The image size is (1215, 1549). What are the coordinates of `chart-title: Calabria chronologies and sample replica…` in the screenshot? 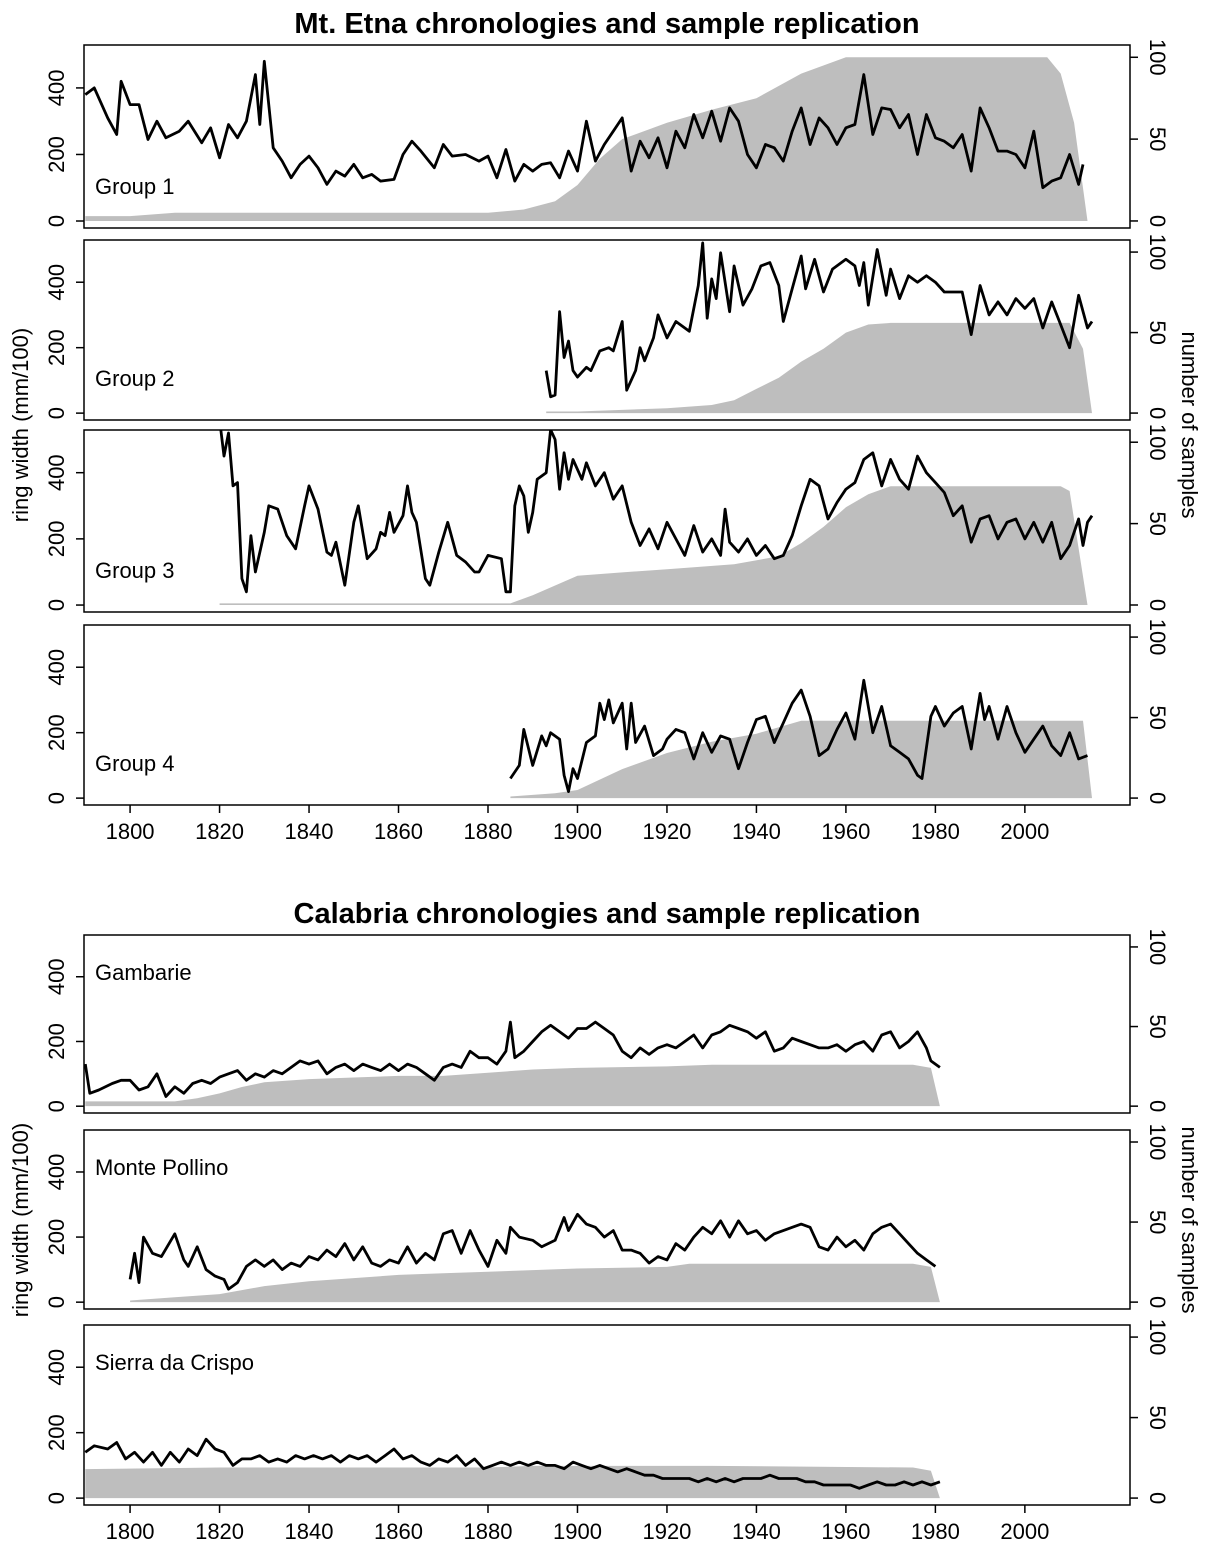 It's located at (607, 914).